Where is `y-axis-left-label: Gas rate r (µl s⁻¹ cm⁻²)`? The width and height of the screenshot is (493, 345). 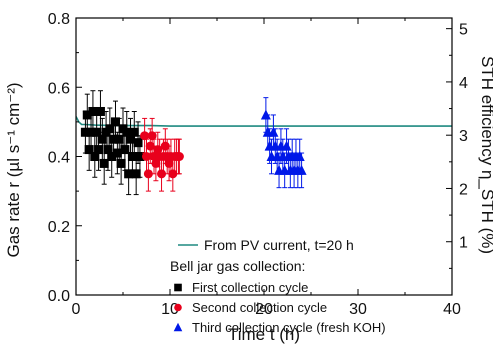 y-axis-left-label: Gas rate r (µl s⁻¹ cm⁻²) is located at coordinates (13, 169).